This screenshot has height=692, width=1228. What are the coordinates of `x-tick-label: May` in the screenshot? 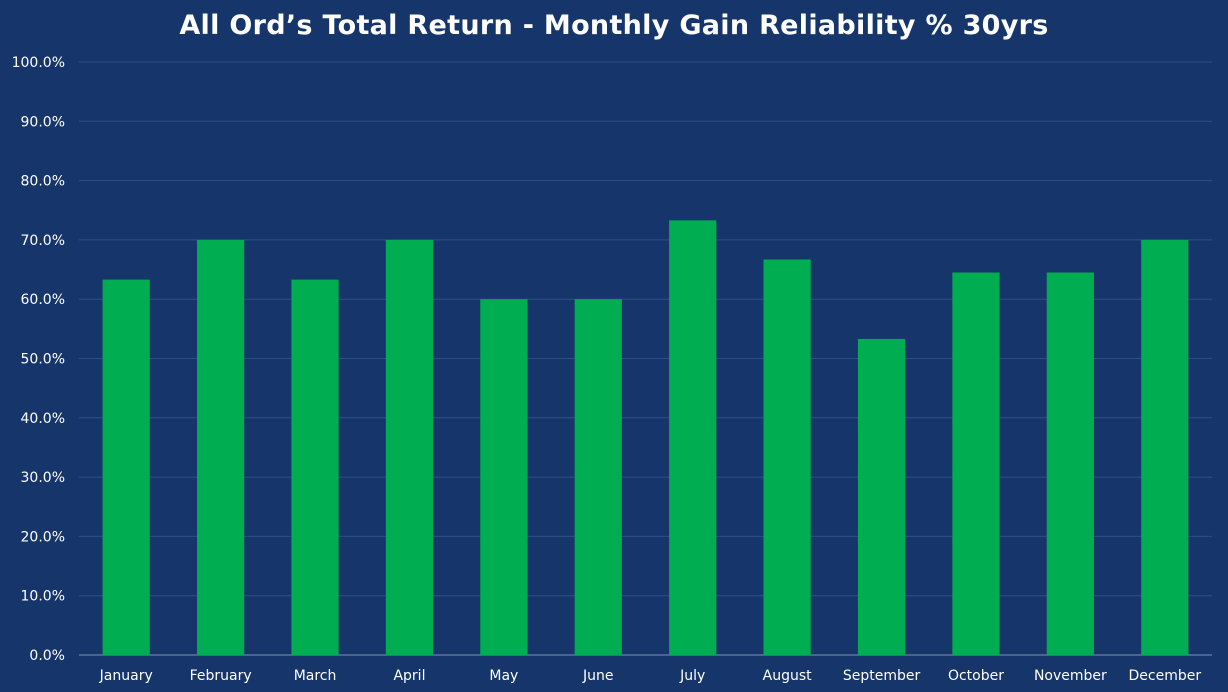 It's located at (503, 676).